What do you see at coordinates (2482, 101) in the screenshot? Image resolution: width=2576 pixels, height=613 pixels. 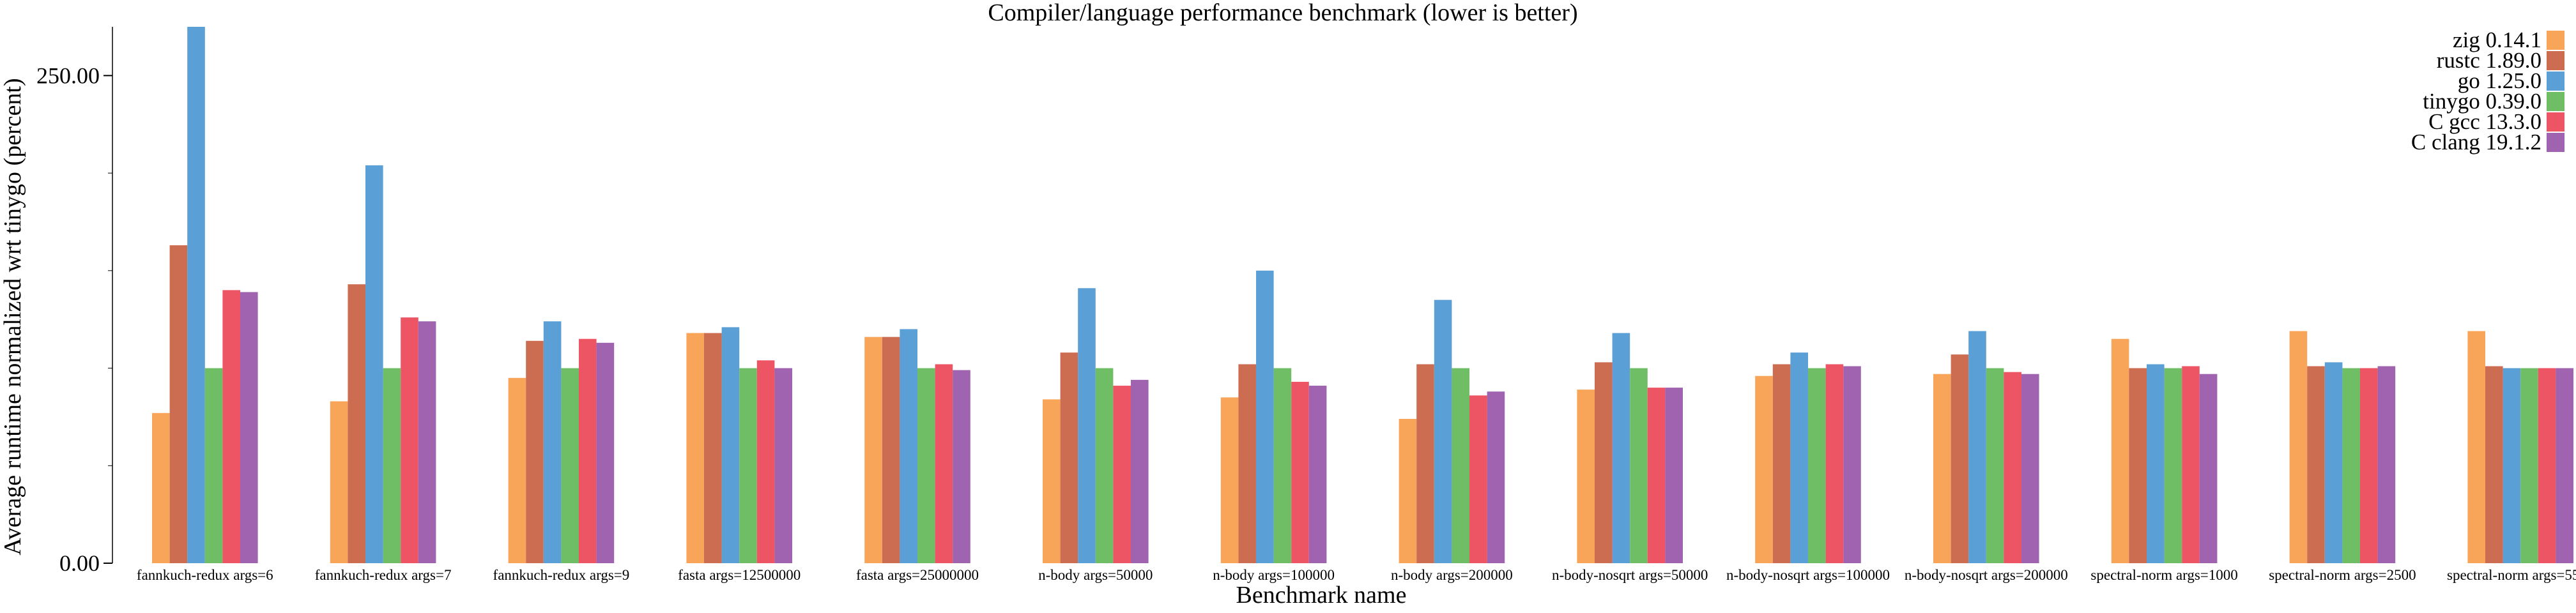 I see `legend-label: tinygo 0.39.0` at bounding box center [2482, 101].